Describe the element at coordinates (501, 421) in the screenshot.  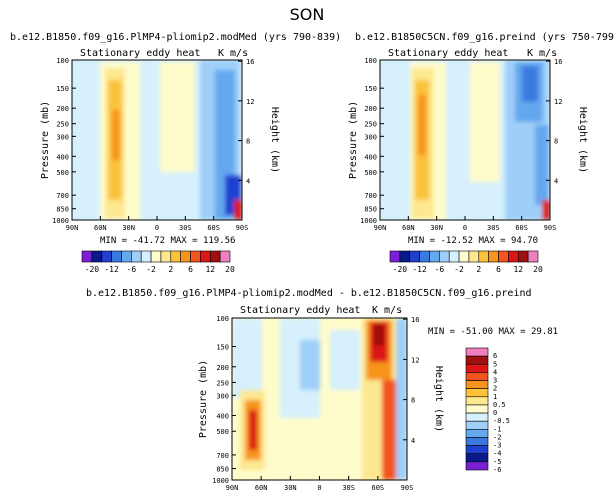
I see `colorbar-label: -0.5` at that location.